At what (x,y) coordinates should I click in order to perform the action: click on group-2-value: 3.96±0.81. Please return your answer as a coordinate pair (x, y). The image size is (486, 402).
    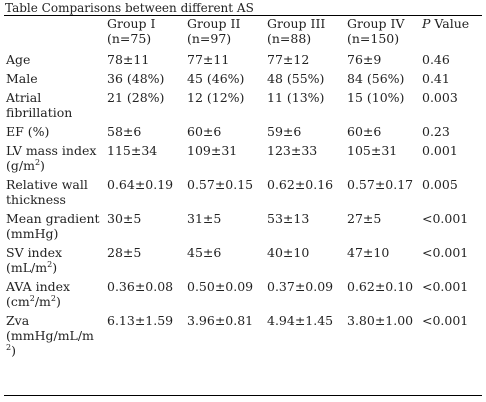
    Looking at the image, I should click on (220, 320).